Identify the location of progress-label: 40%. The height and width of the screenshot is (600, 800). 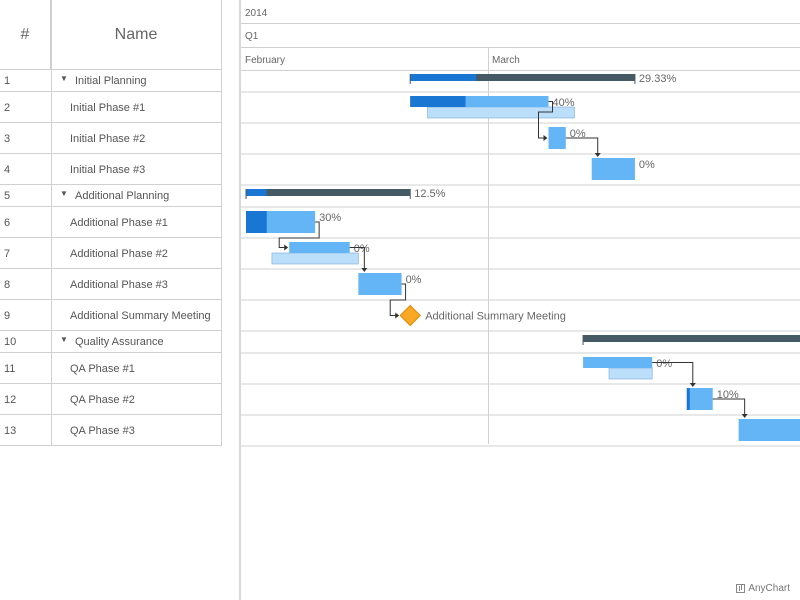
(564, 103).